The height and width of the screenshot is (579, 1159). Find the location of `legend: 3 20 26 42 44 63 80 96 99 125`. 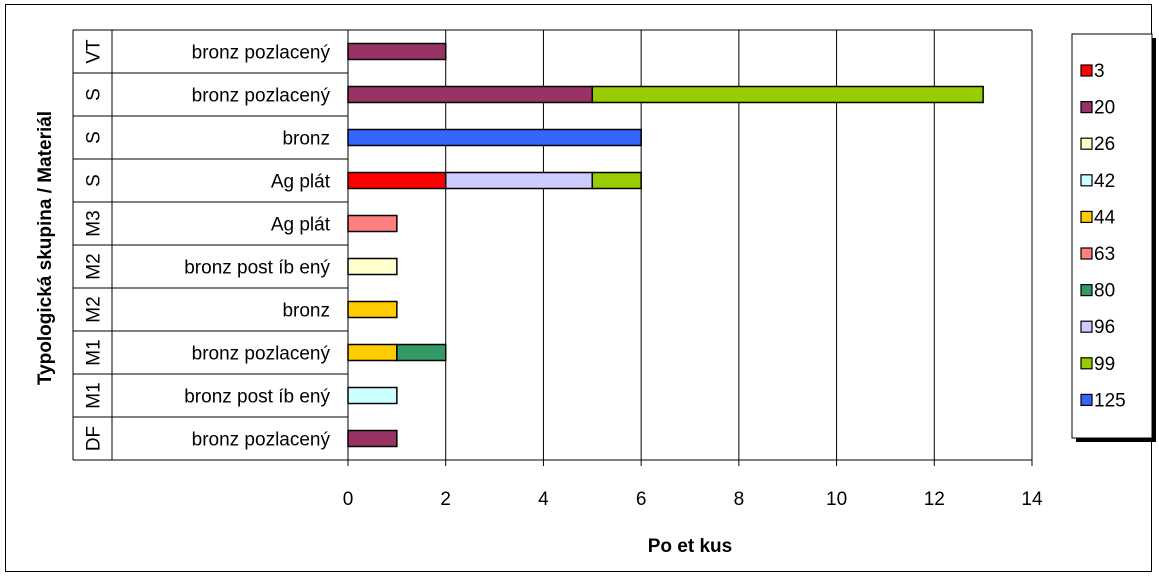

legend: 3 20 26 42 44 63 80 96 99 125 is located at coordinates (1113, 237).